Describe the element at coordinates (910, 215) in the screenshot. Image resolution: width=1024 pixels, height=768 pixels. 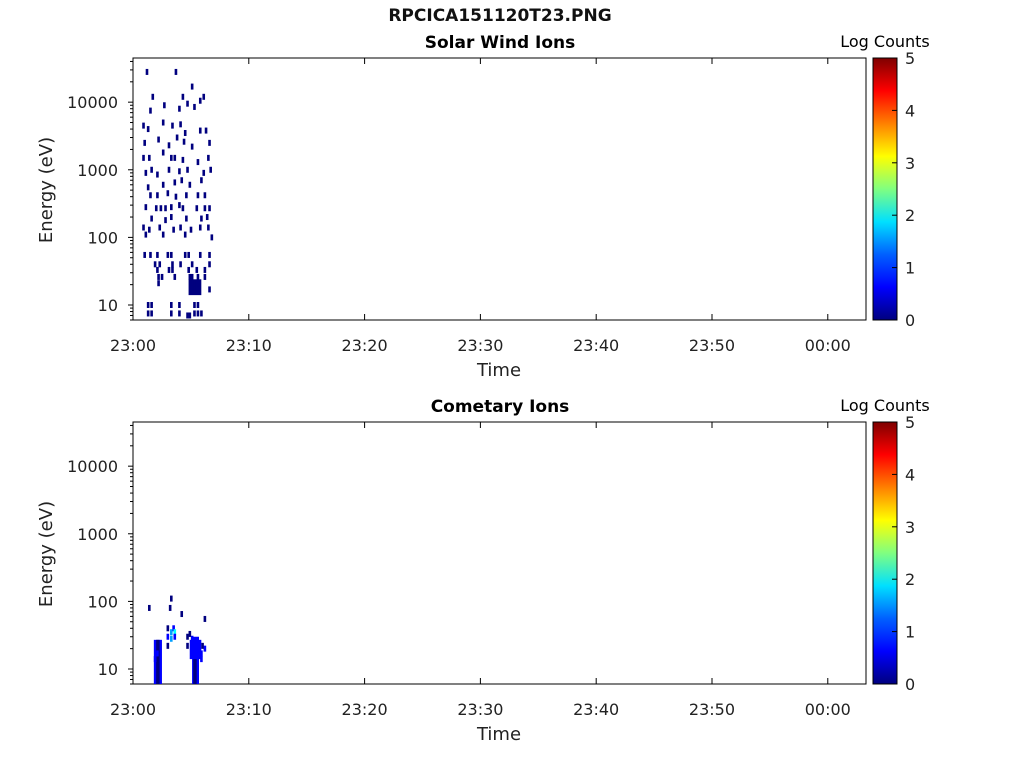
I see `colorbar-tick-label: 2` at that location.